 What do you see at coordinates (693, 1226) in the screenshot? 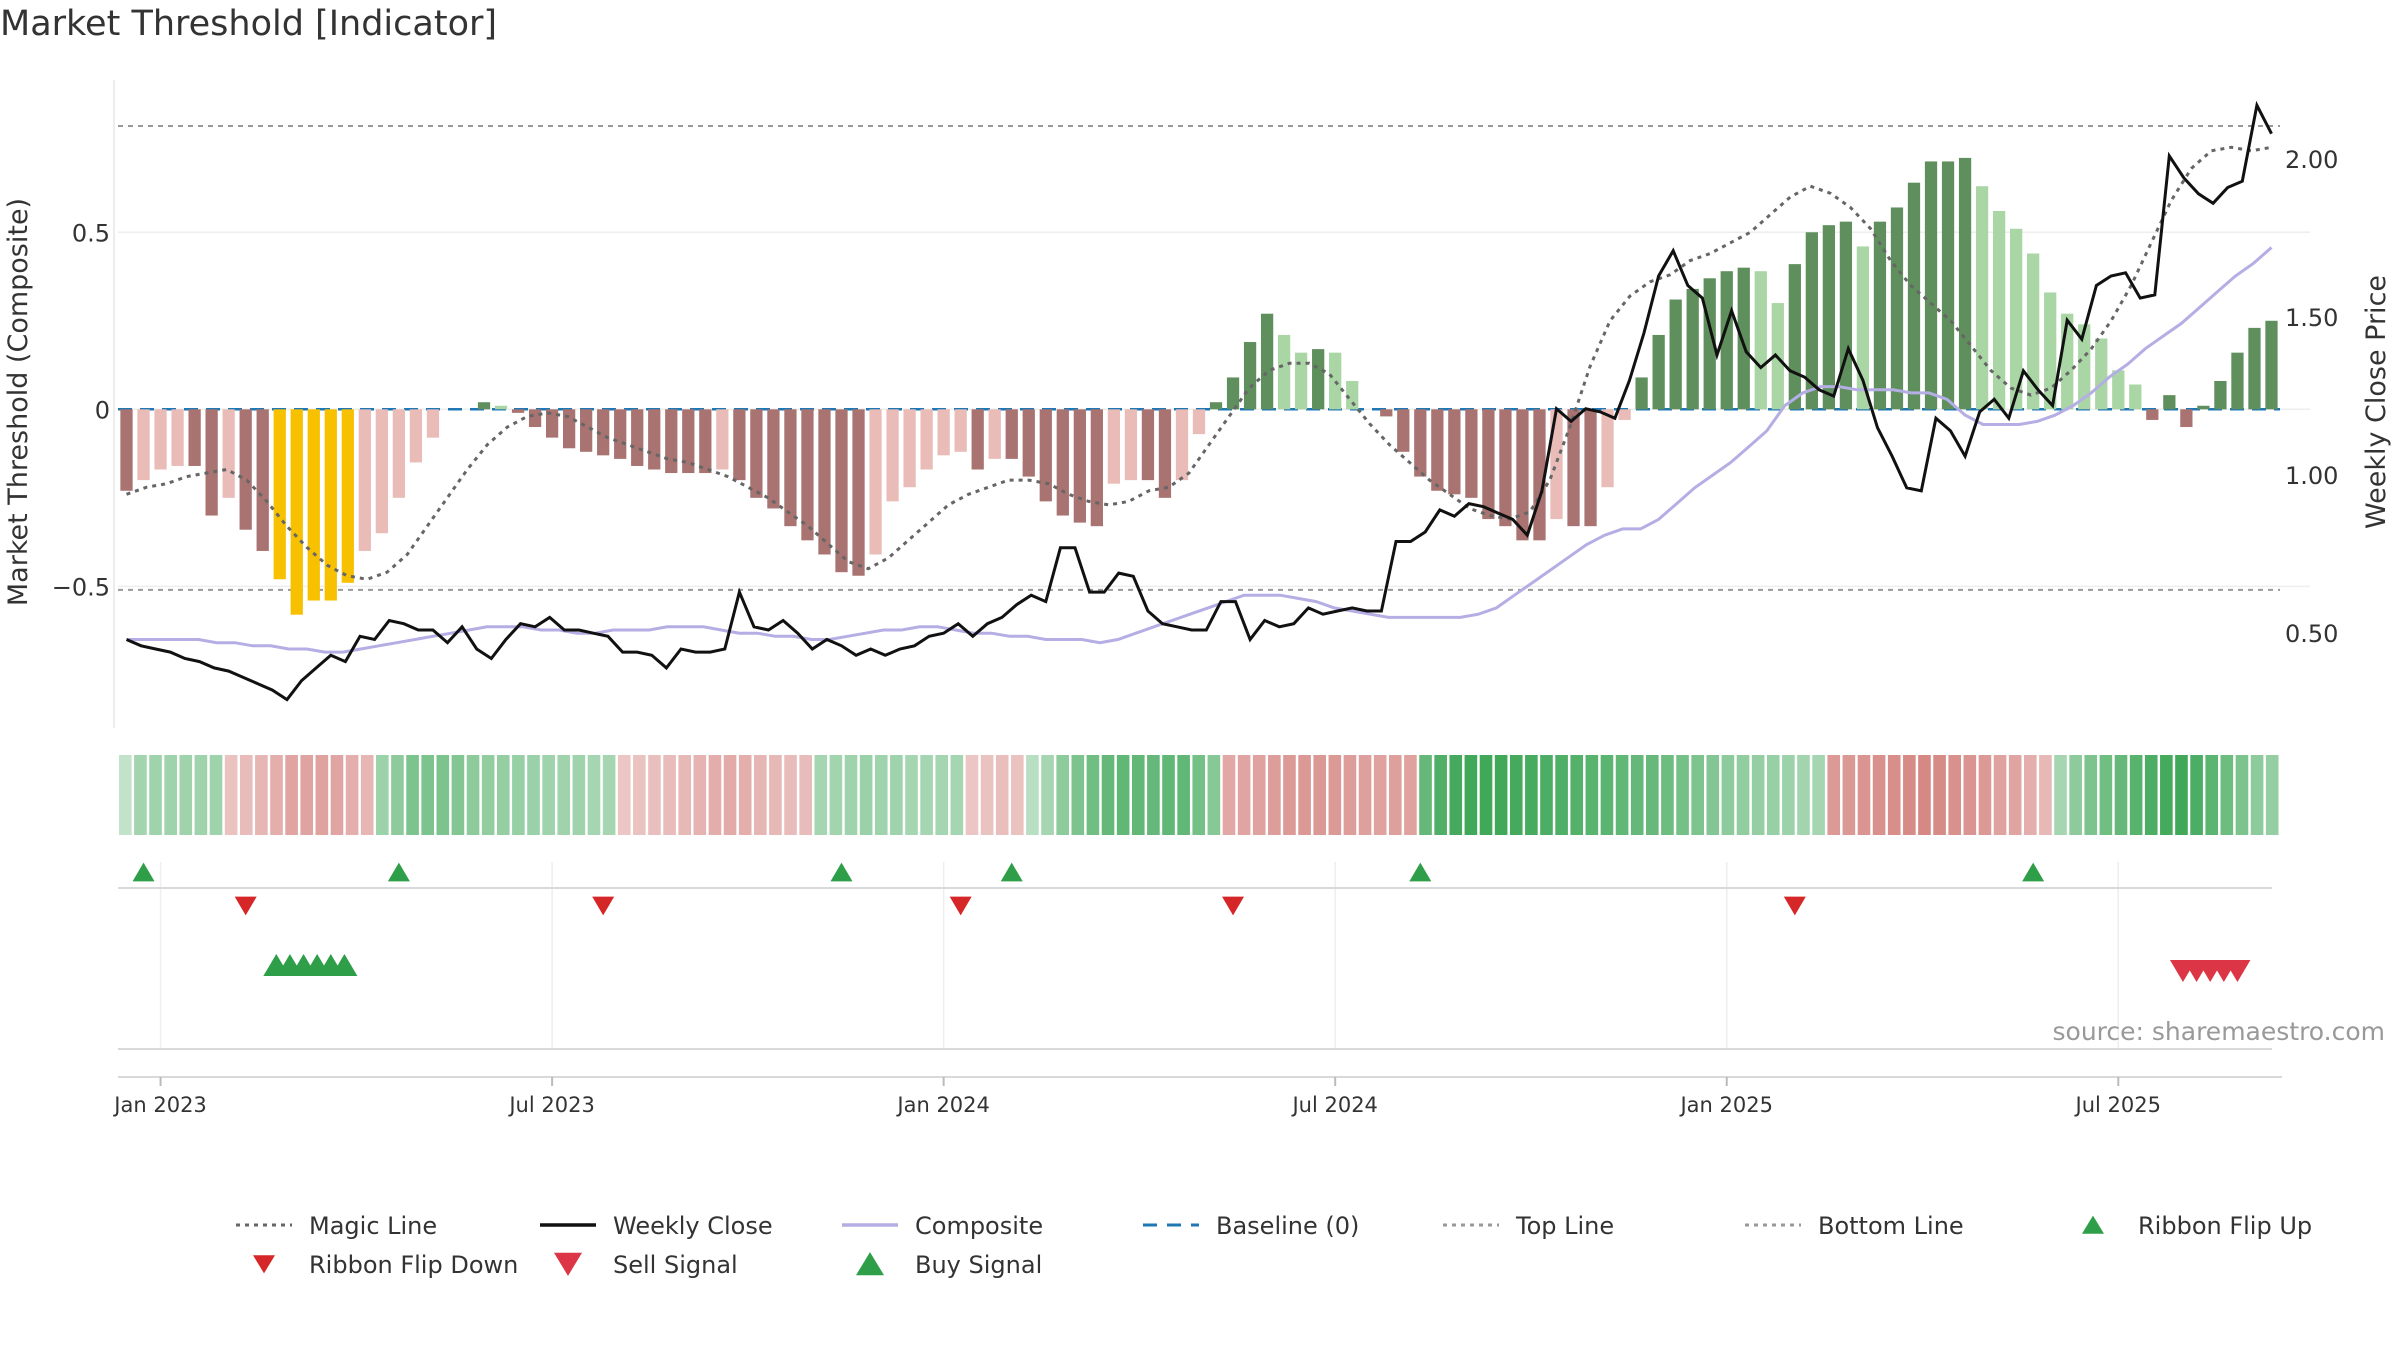
I see `legend-label: Weekly Close` at bounding box center [693, 1226].